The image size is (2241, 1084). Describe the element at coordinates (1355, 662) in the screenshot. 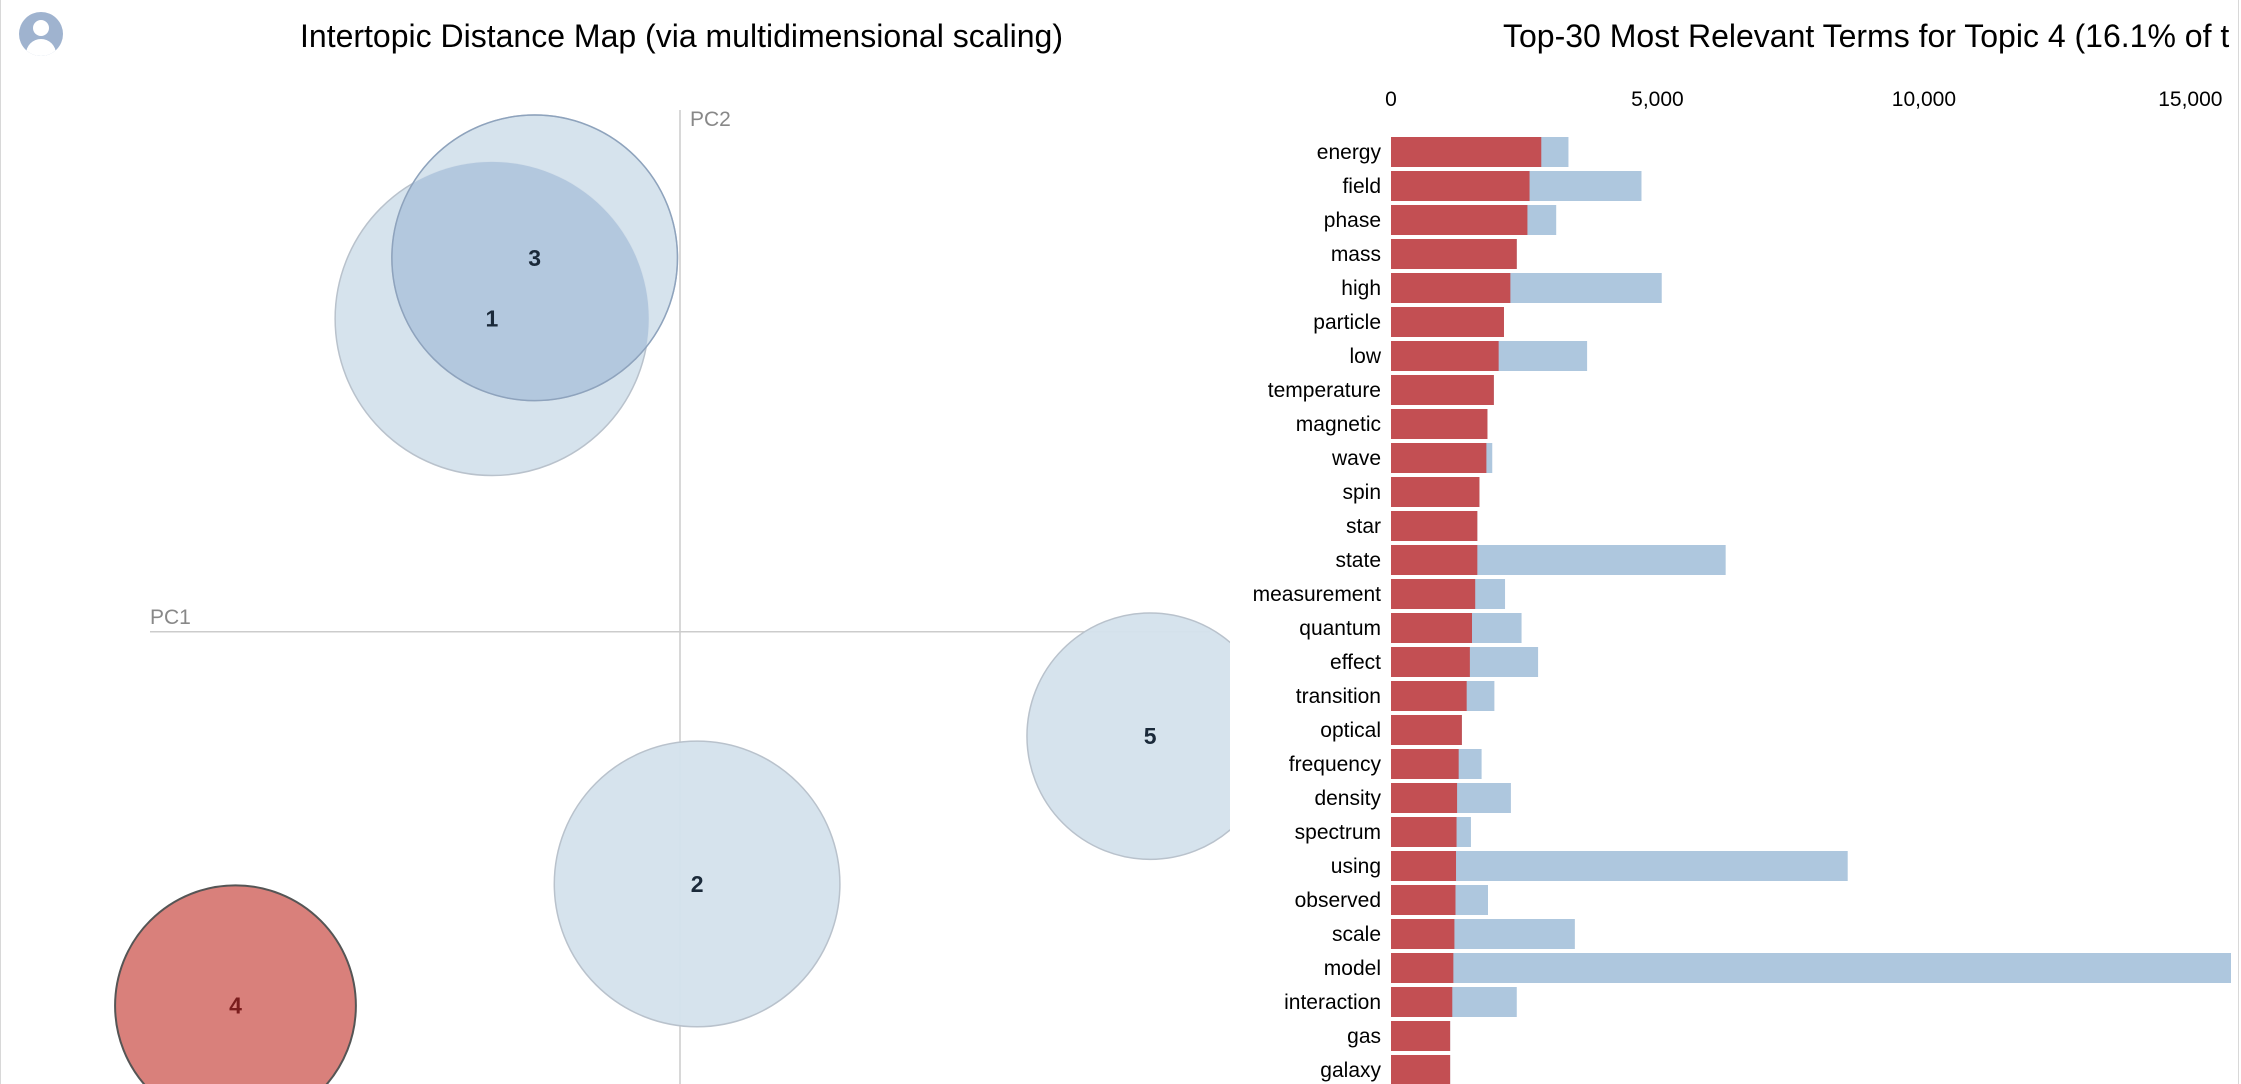

I see `term-label: effect` at that location.